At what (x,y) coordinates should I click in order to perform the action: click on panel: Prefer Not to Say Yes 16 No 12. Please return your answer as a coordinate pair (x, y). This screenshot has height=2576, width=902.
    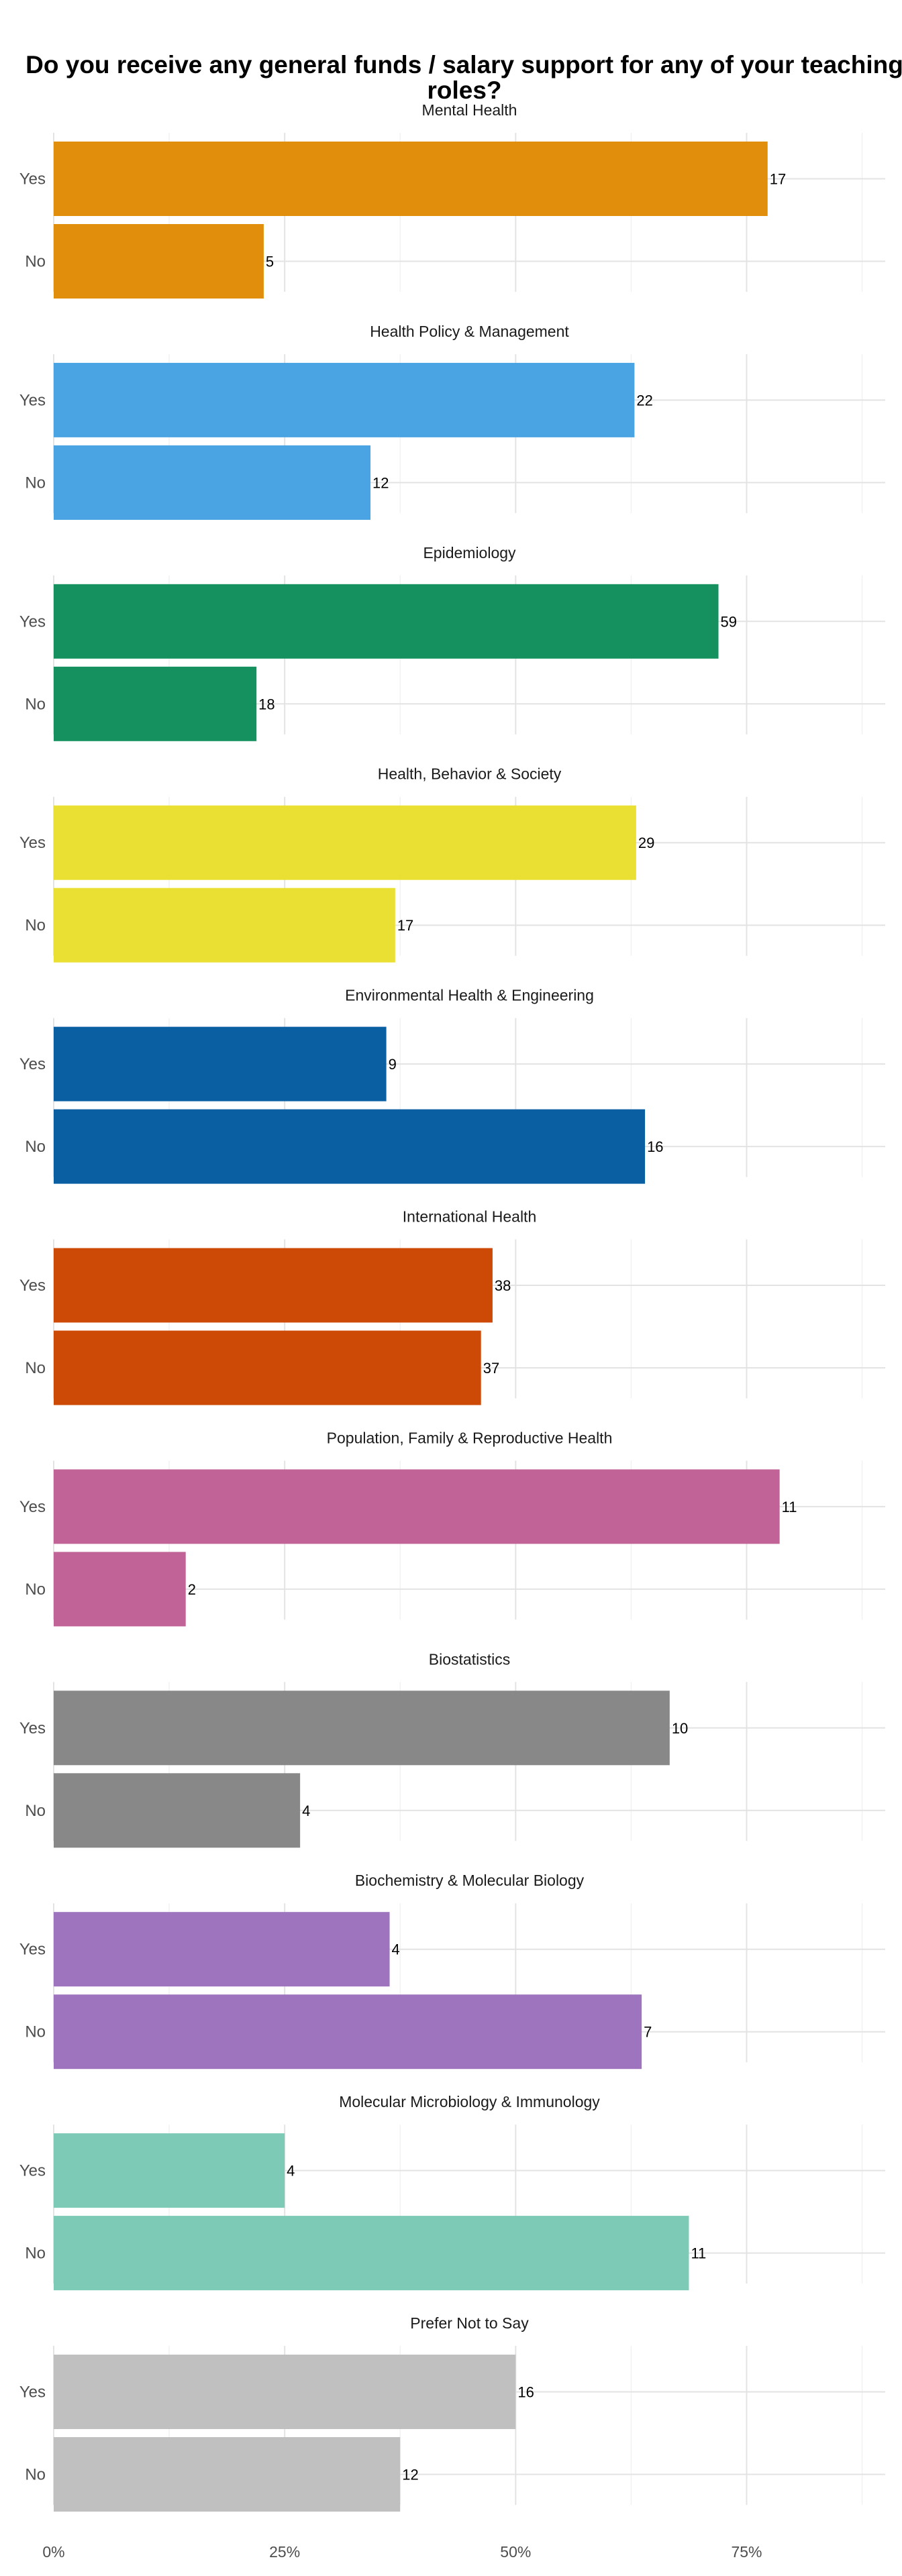
    Looking at the image, I should click on (452, 2413).